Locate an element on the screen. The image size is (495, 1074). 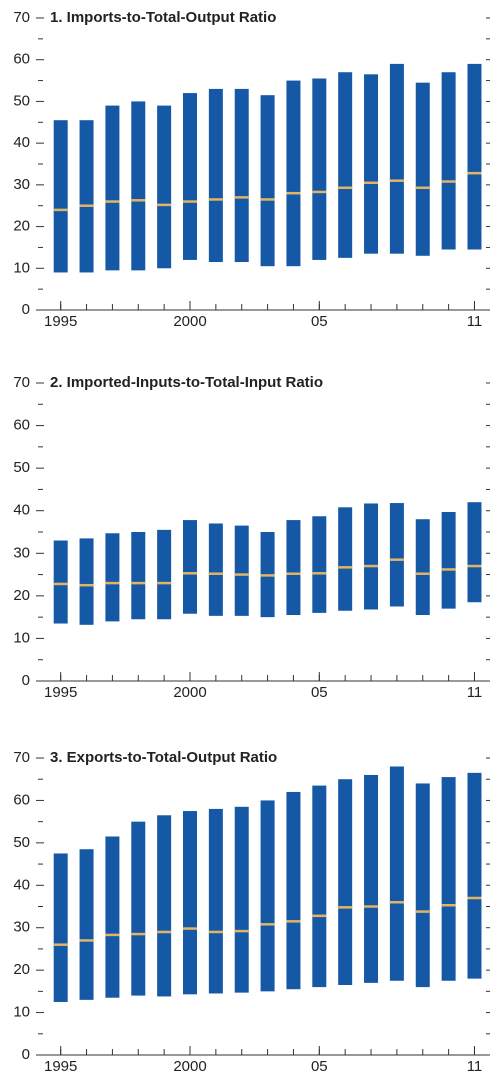
panel-title: 2. Imported-Inputs-to-Total-Input Ratio is located at coordinates (186, 382).